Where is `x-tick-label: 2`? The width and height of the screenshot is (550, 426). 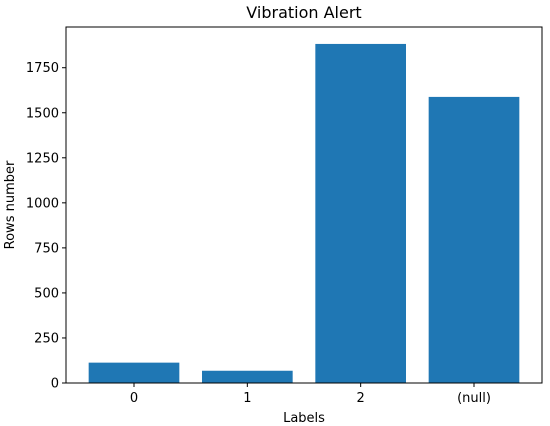
x-tick-label: 2 is located at coordinates (361, 398).